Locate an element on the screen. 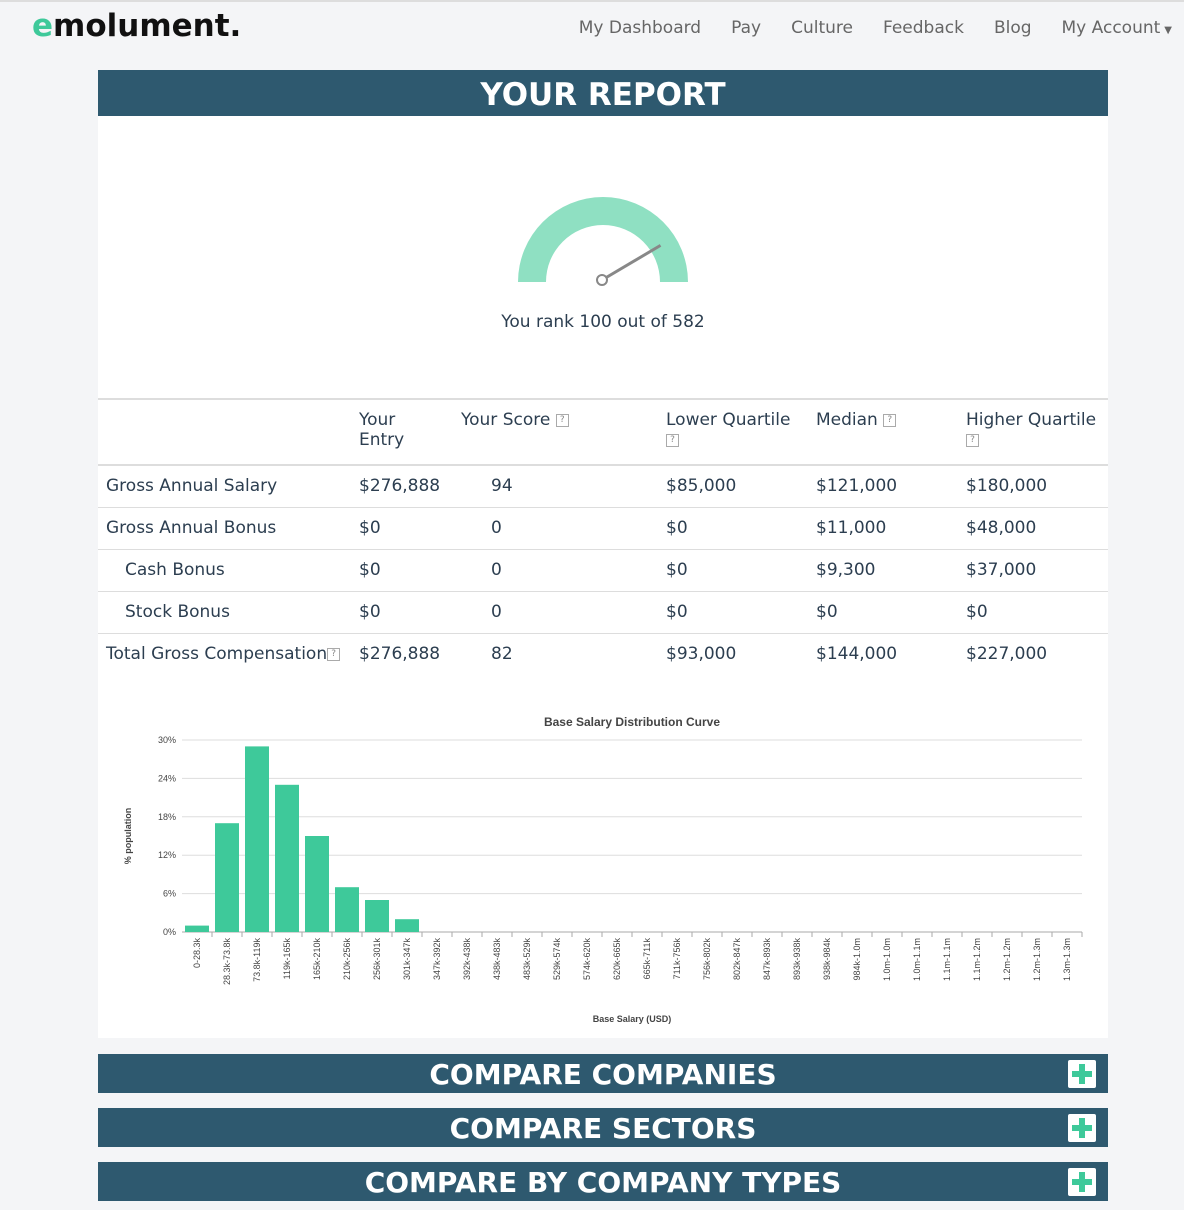 This screenshot has height=1210, width=1184. x-tick-label: 1.2m-1.3m is located at coordinates (1037, 959).